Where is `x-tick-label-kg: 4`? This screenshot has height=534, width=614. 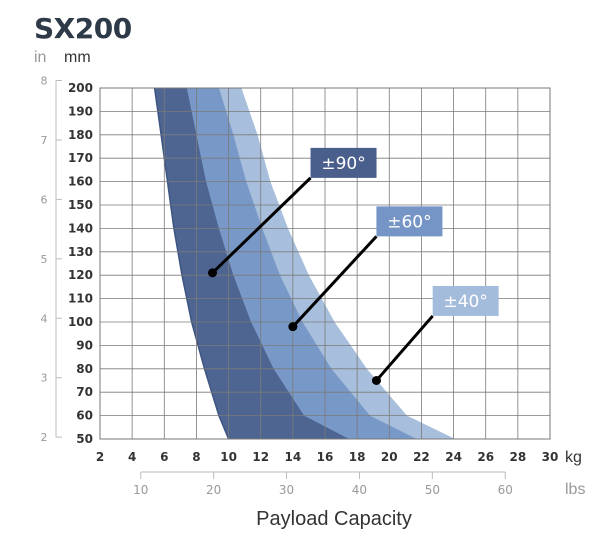 x-tick-label-kg: 4 is located at coordinates (132, 457).